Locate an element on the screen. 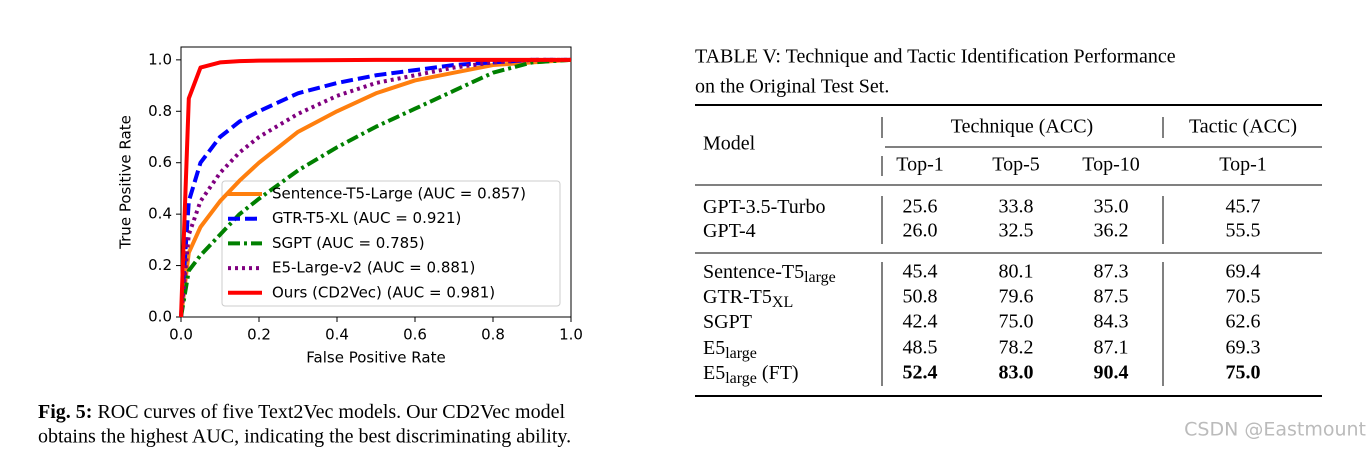  model-base: GTR-T5 is located at coordinates (737, 297).